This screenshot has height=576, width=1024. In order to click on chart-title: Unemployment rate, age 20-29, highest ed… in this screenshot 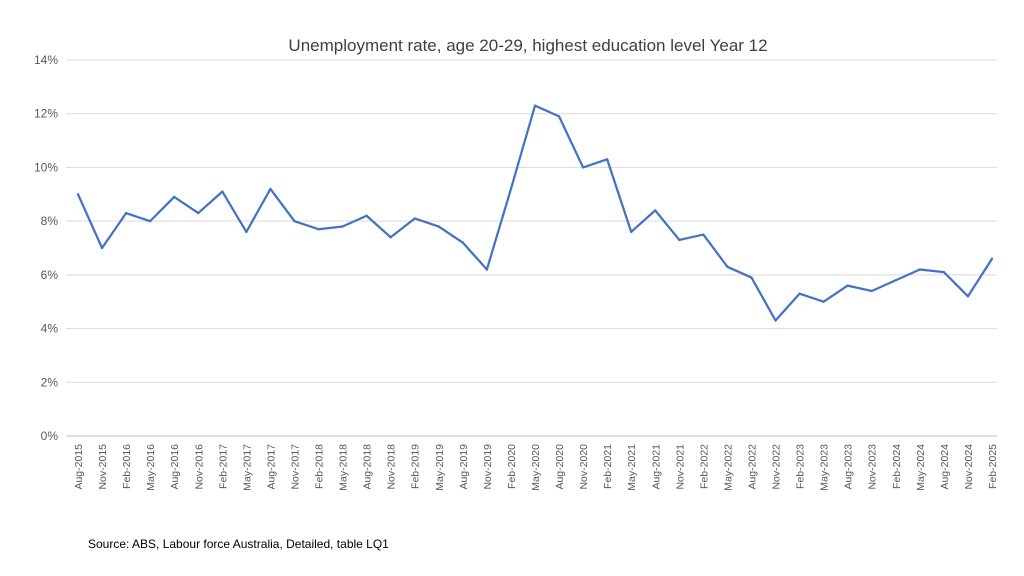, I will do `click(527, 45)`.